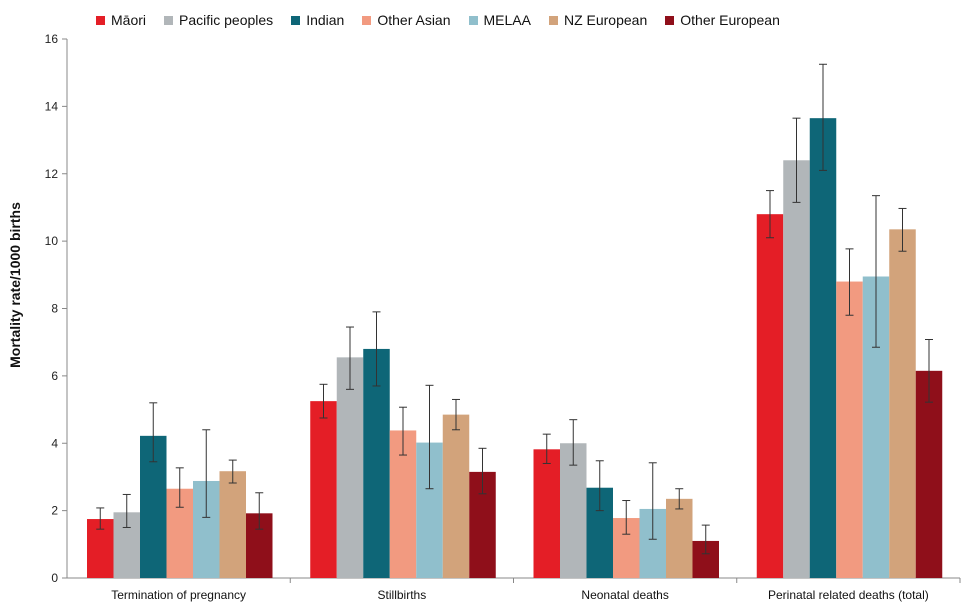 The image size is (961, 605). What do you see at coordinates (414, 20) in the screenshot?
I see `legend-label: Other Asian` at bounding box center [414, 20].